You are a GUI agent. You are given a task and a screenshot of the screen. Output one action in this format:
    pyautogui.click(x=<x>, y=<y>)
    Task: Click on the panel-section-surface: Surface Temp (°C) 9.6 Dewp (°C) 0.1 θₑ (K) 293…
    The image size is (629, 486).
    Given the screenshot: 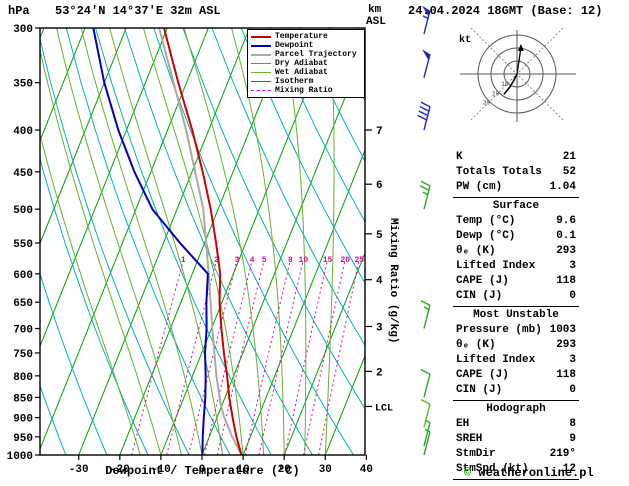 What is the action you would take?
    pyautogui.click(x=516, y=251)
    